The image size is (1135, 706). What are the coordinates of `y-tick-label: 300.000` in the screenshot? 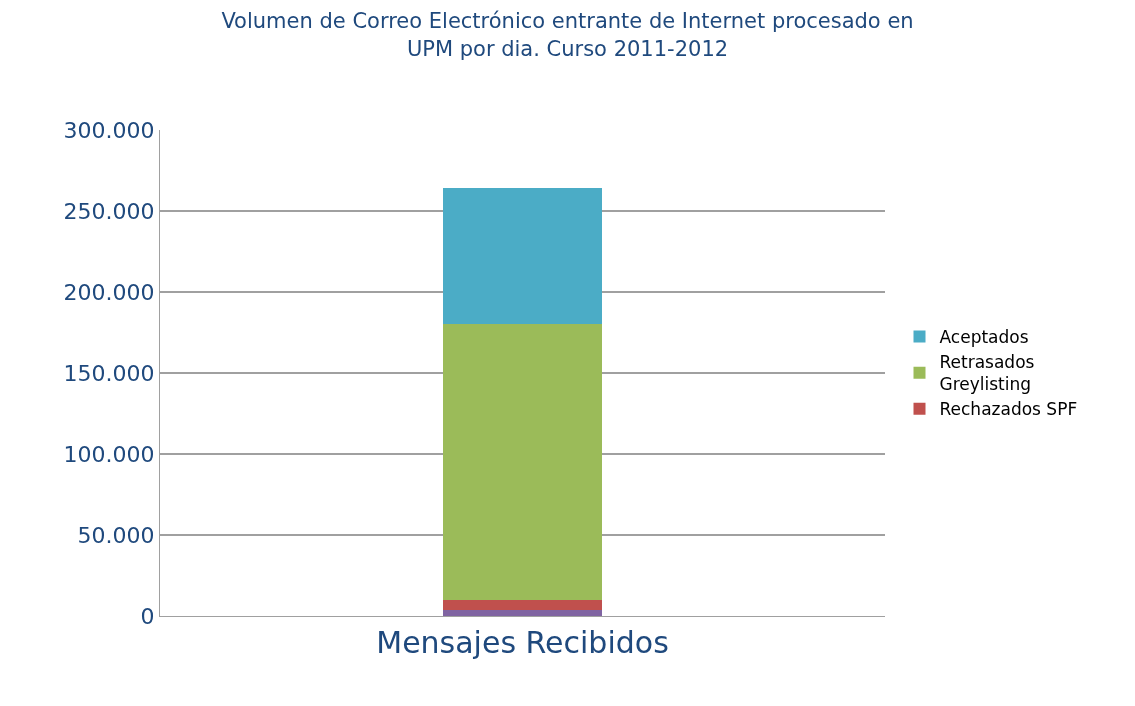 It's located at (109, 130).